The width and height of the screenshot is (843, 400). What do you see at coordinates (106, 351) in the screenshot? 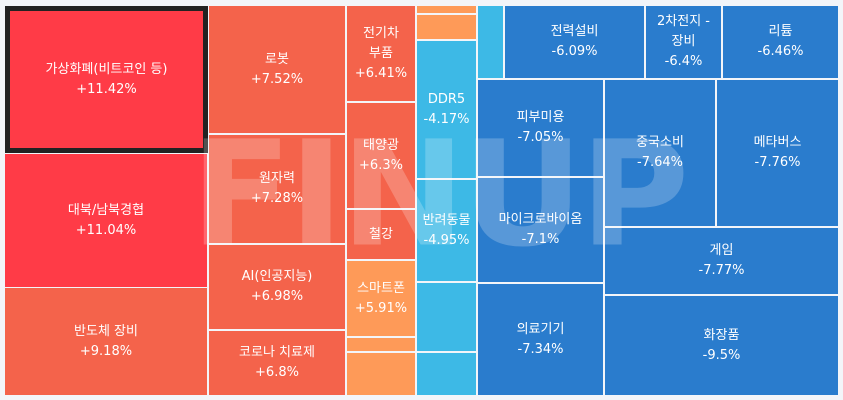
I see `tile-change-percent: +9.18%` at bounding box center [106, 351].